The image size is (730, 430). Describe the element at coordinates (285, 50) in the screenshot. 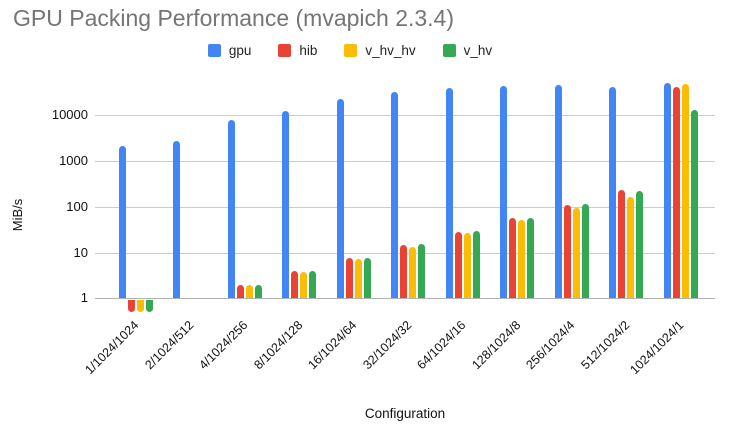

I see `legend-swatch-hib-icon` at that location.